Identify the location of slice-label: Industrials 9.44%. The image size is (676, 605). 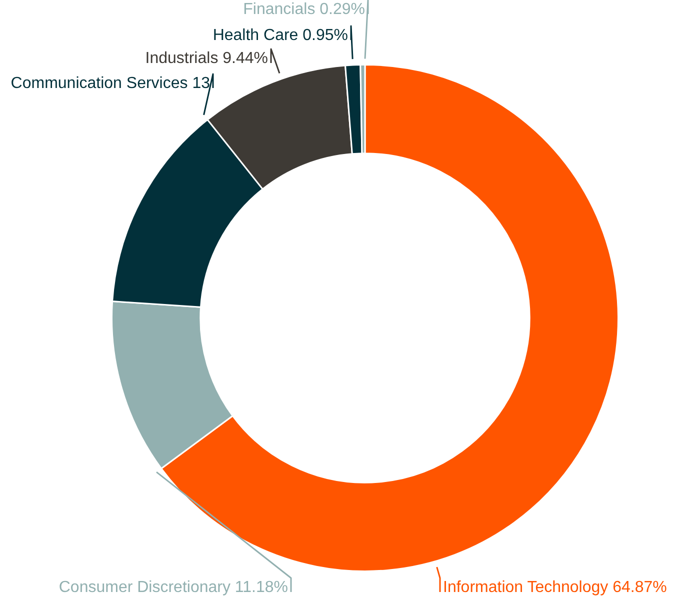
(206, 58).